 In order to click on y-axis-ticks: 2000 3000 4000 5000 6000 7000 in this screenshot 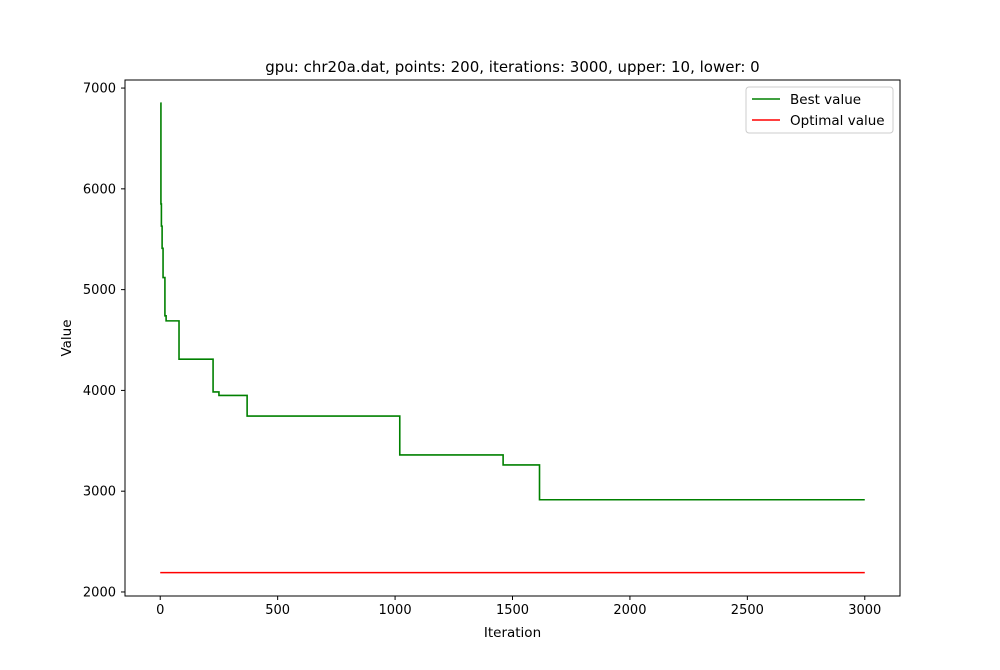, I will do `click(104, 341)`.